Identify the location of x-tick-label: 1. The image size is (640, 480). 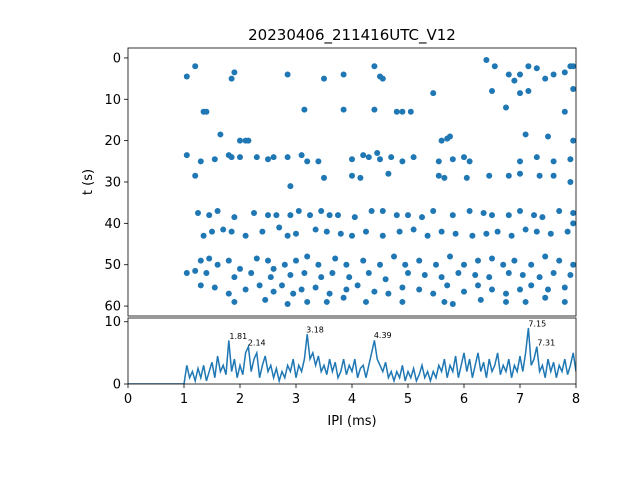
(184, 399).